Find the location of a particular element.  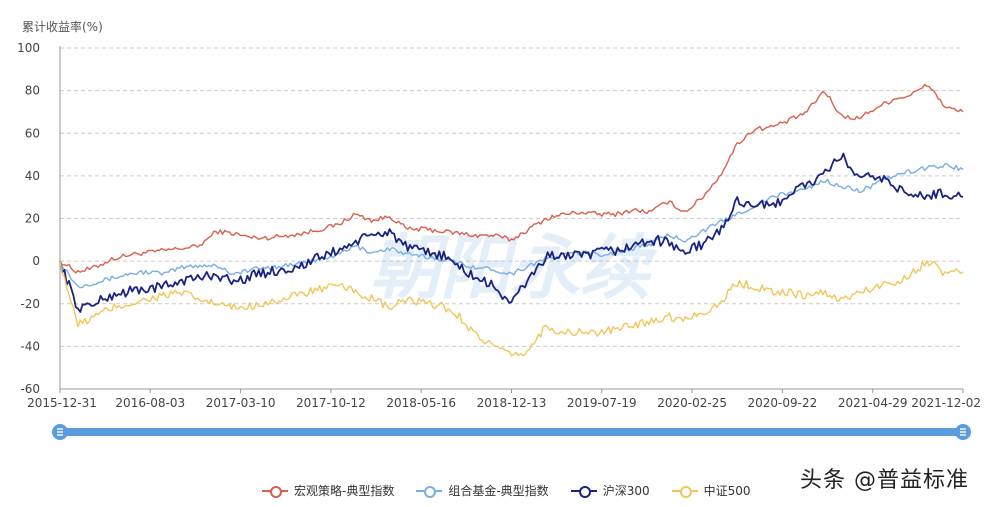

y-axis: 100 80 60 40 20 0 -20 -40 -60 is located at coordinates (39, 218).